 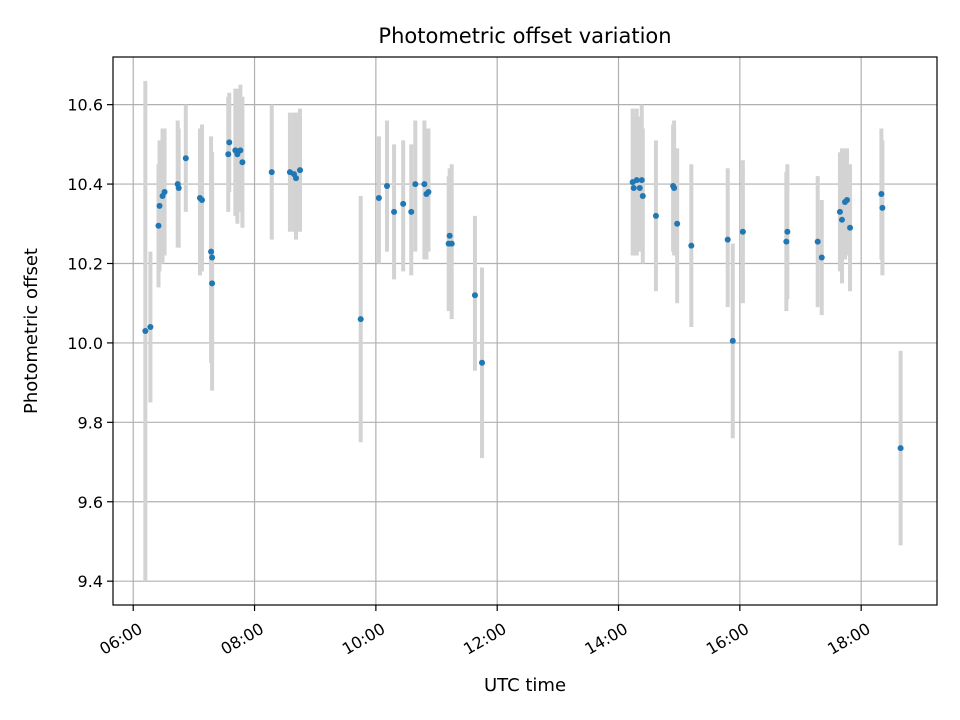 What do you see at coordinates (85, 343) in the screenshot?
I see `y-tick-label: 10.0` at bounding box center [85, 343].